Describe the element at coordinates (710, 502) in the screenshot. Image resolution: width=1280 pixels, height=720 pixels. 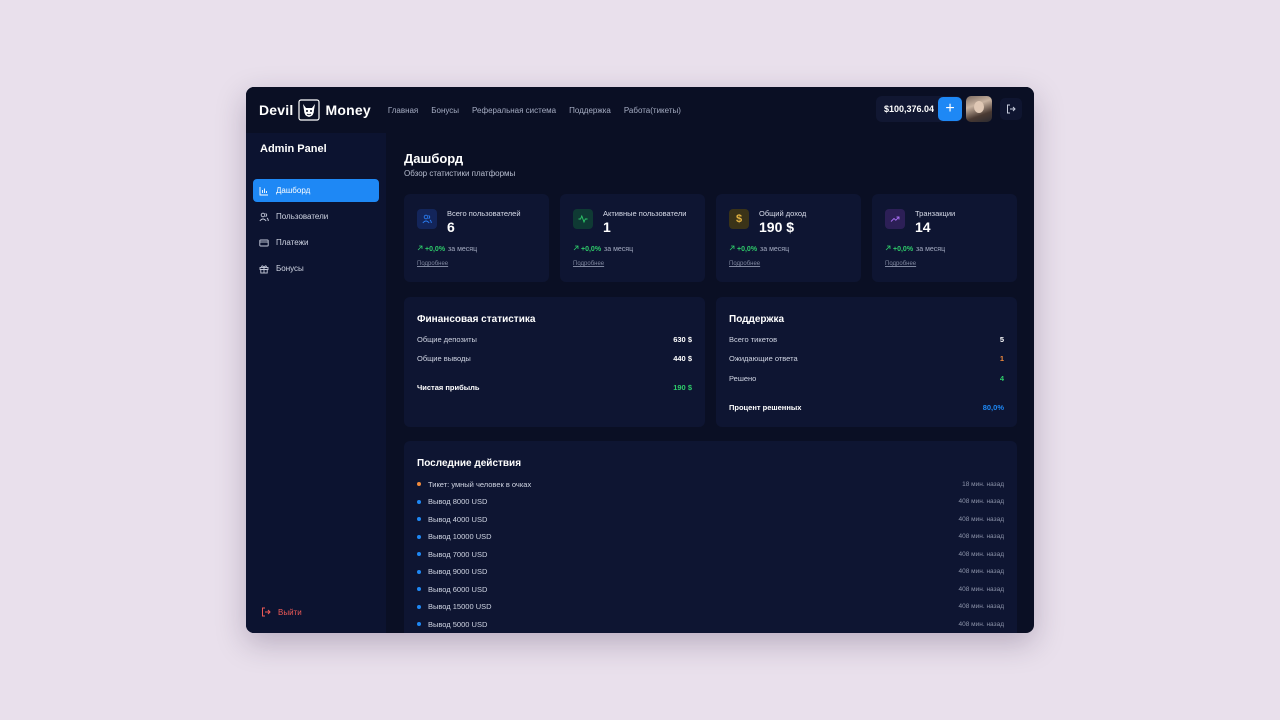
I see `activity-row: Вывод 8000 USD 408 мин. назад` at that location.